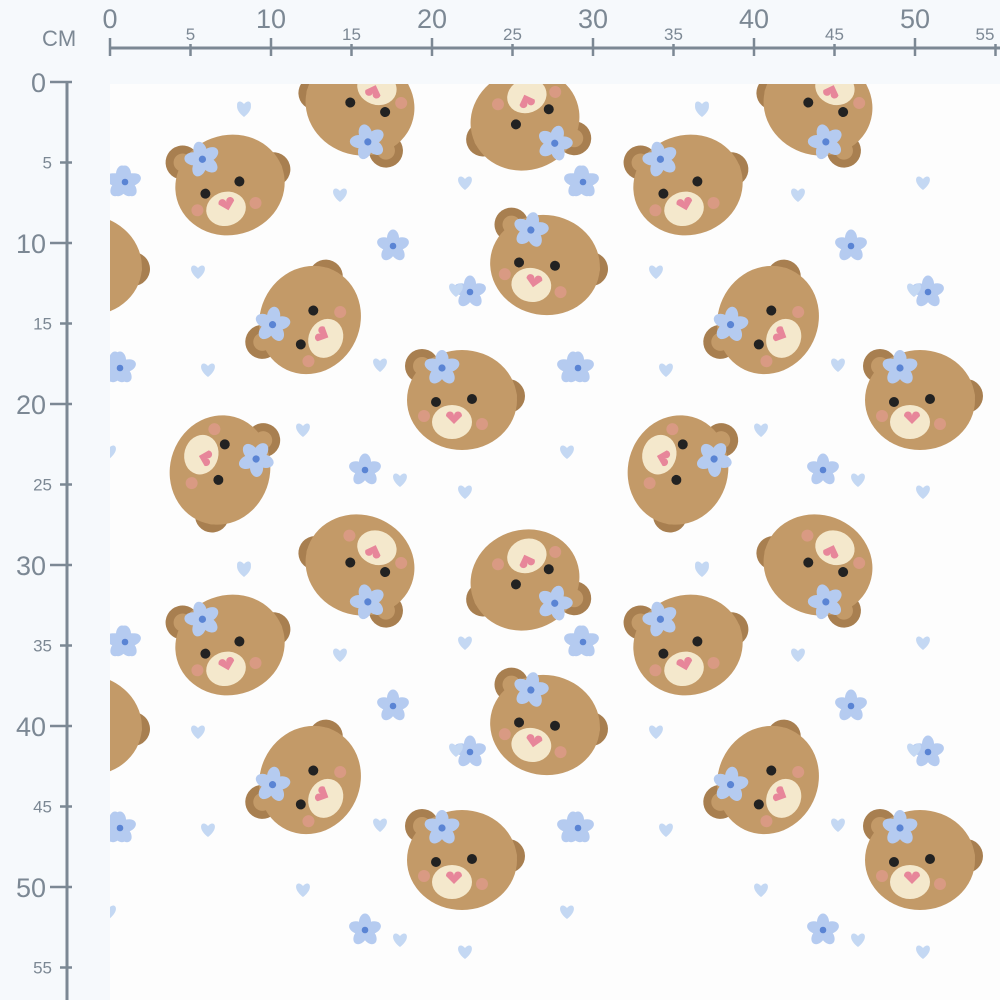  I want to click on ruler-label: 5, so click(190, 34).